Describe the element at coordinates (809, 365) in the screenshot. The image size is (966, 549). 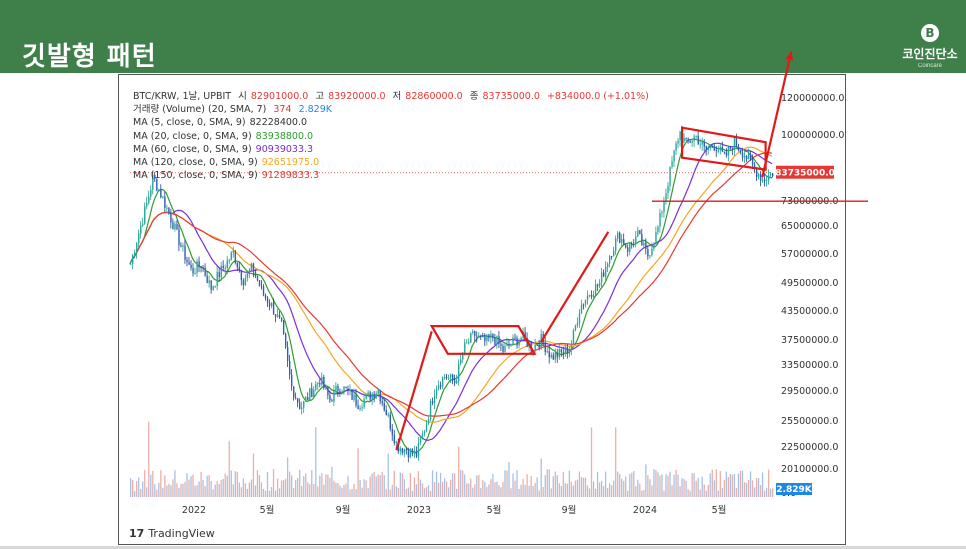
I see `y-tick-label: 33500000.0` at that location.